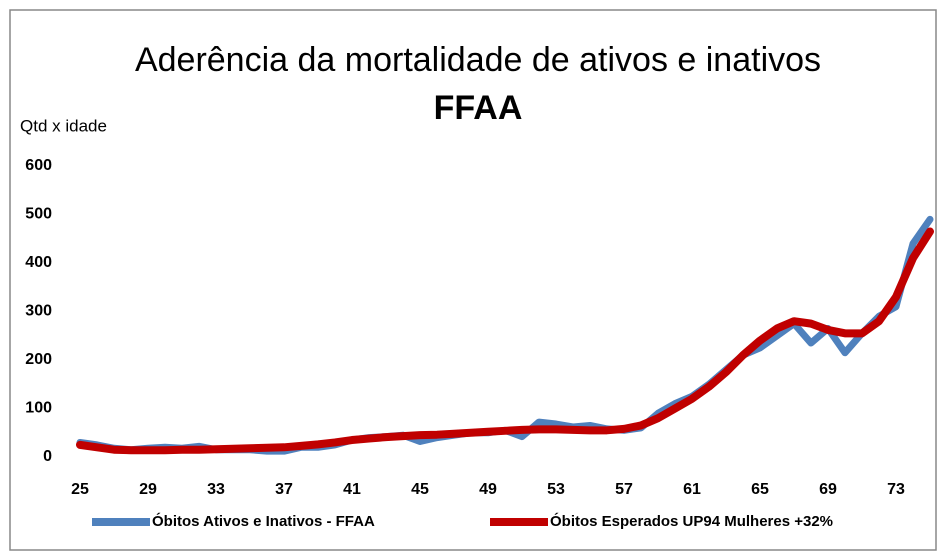 Image resolution: width=938 pixels, height=552 pixels. Describe the element at coordinates (692, 489) in the screenshot. I see `x-tick-label: 61` at that location.